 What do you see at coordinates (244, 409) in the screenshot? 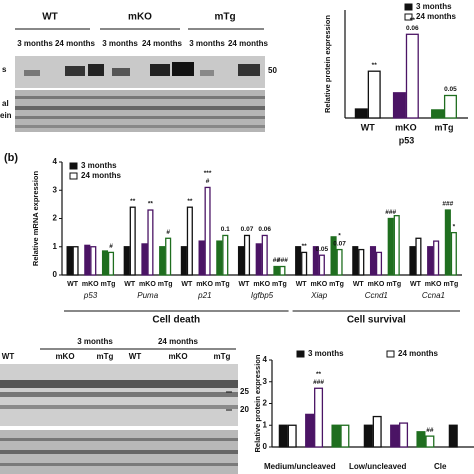
I see `blot-marker: 20` at bounding box center [244, 409].